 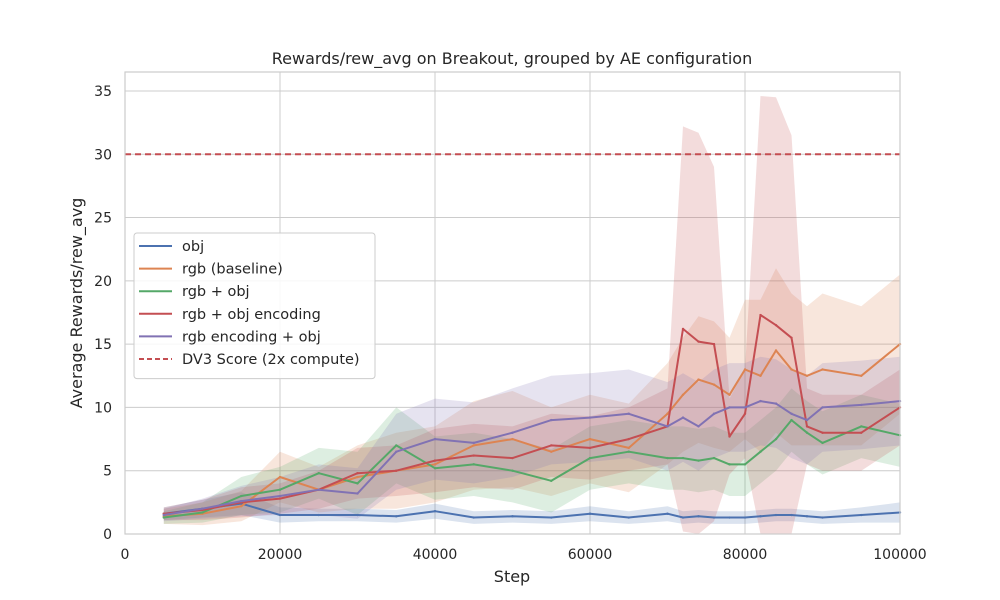 I want to click on y-tick-label: 15, so click(x=103, y=345).